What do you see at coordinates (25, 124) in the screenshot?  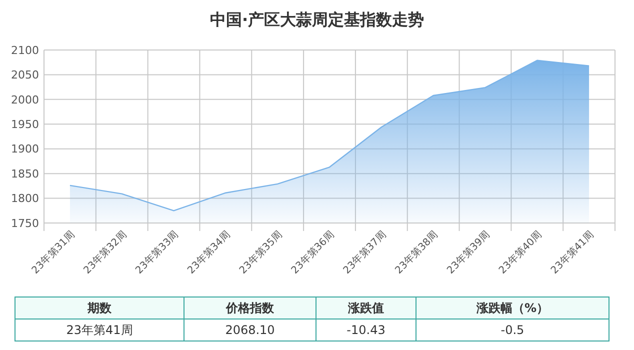 I see `y-tick-label: 1950` at bounding box center [25, 124].